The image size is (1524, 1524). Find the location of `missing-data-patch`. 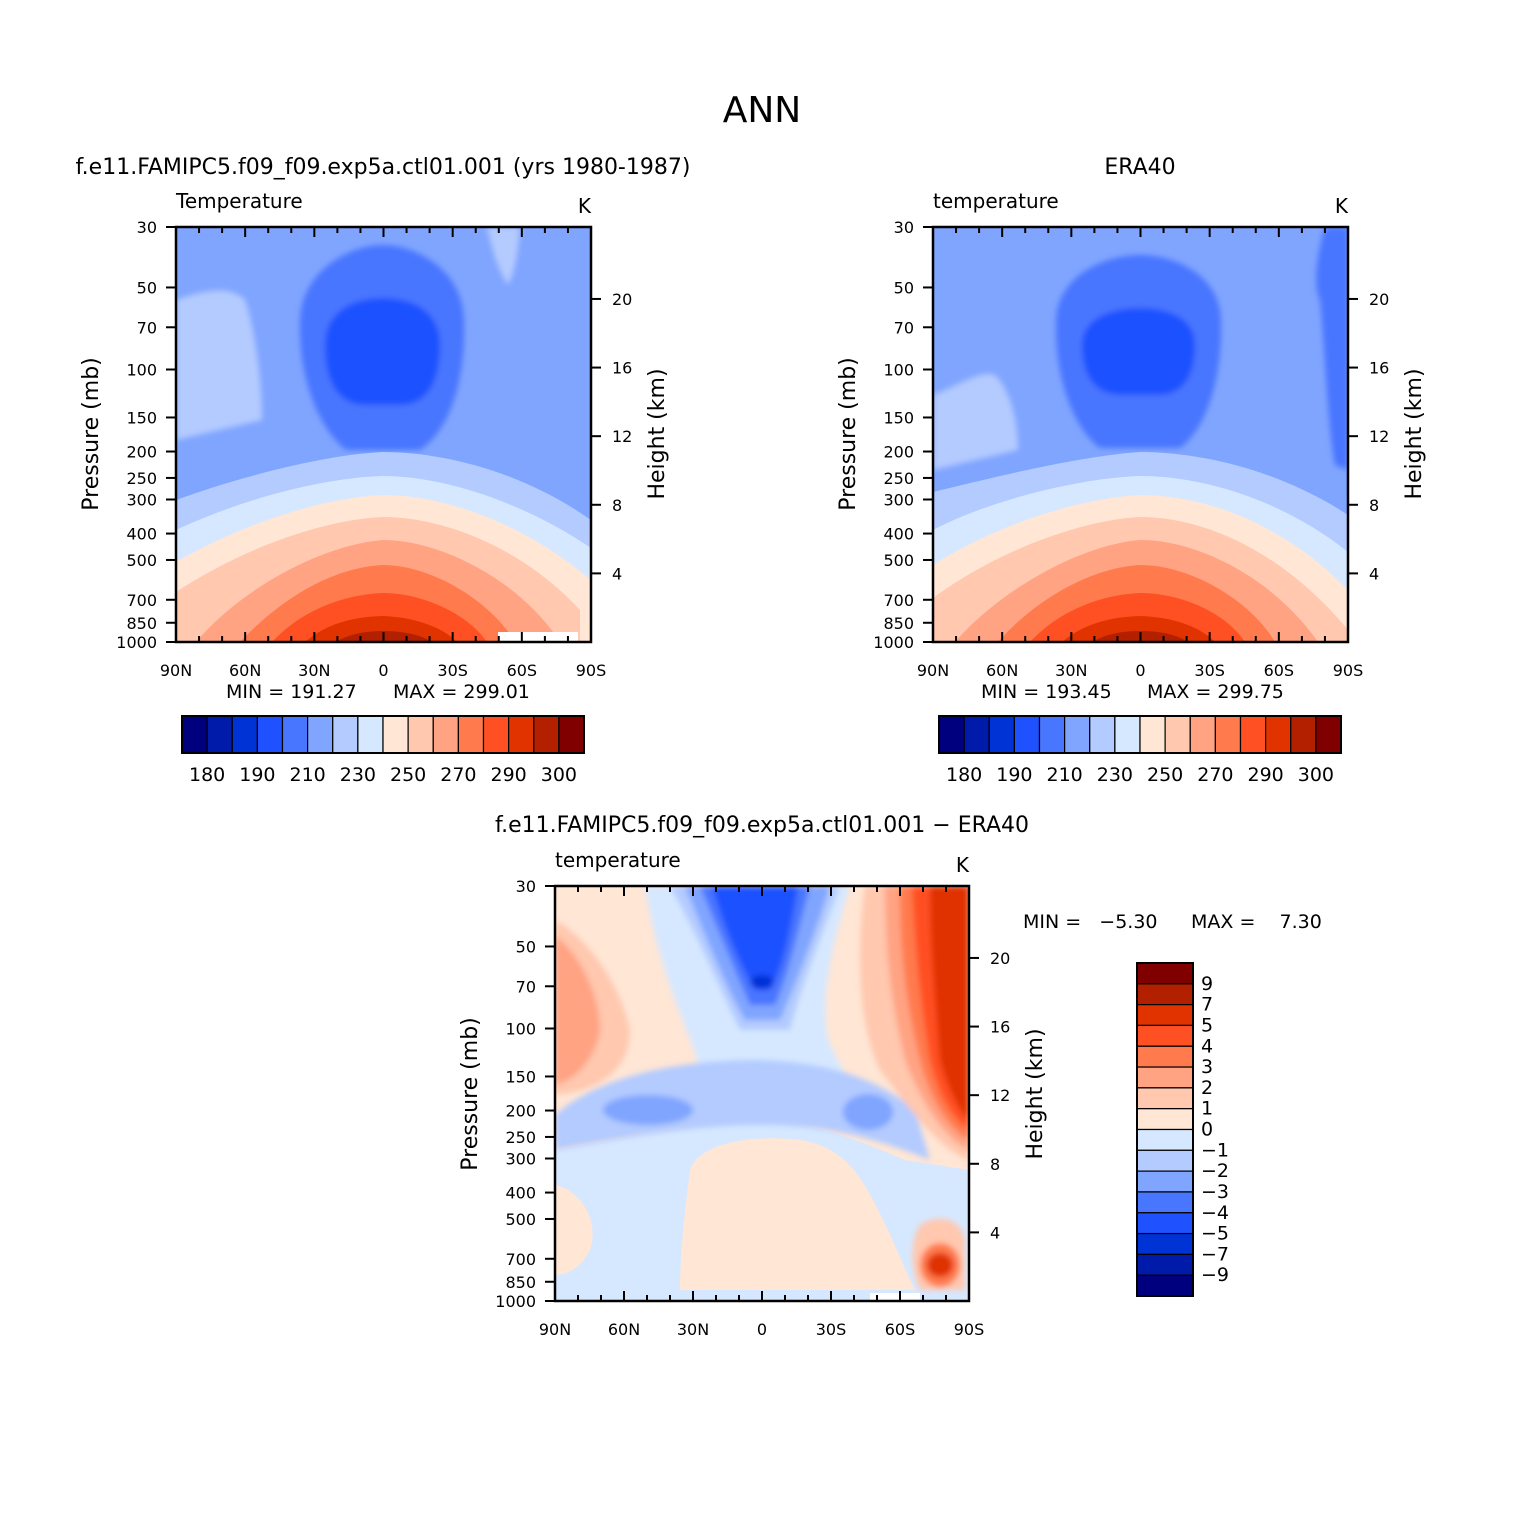

missing-data-patch is located at coordinates (895, 1297).